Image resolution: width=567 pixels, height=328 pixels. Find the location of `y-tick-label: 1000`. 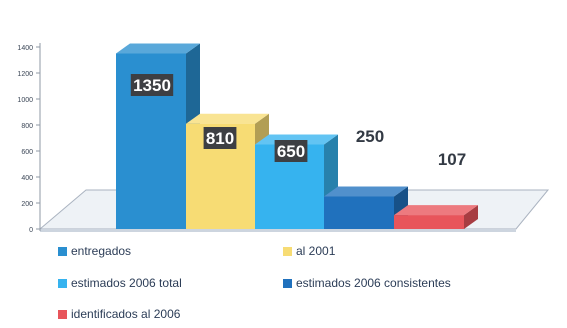

y-tick-label: 1000 is located at coordinates (25, 100).